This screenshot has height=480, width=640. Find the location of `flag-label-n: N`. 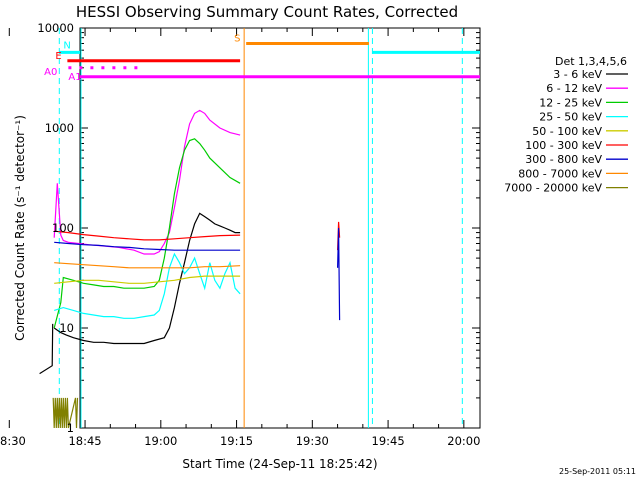

flag-label-n: N is located at coordinates (66, 45).